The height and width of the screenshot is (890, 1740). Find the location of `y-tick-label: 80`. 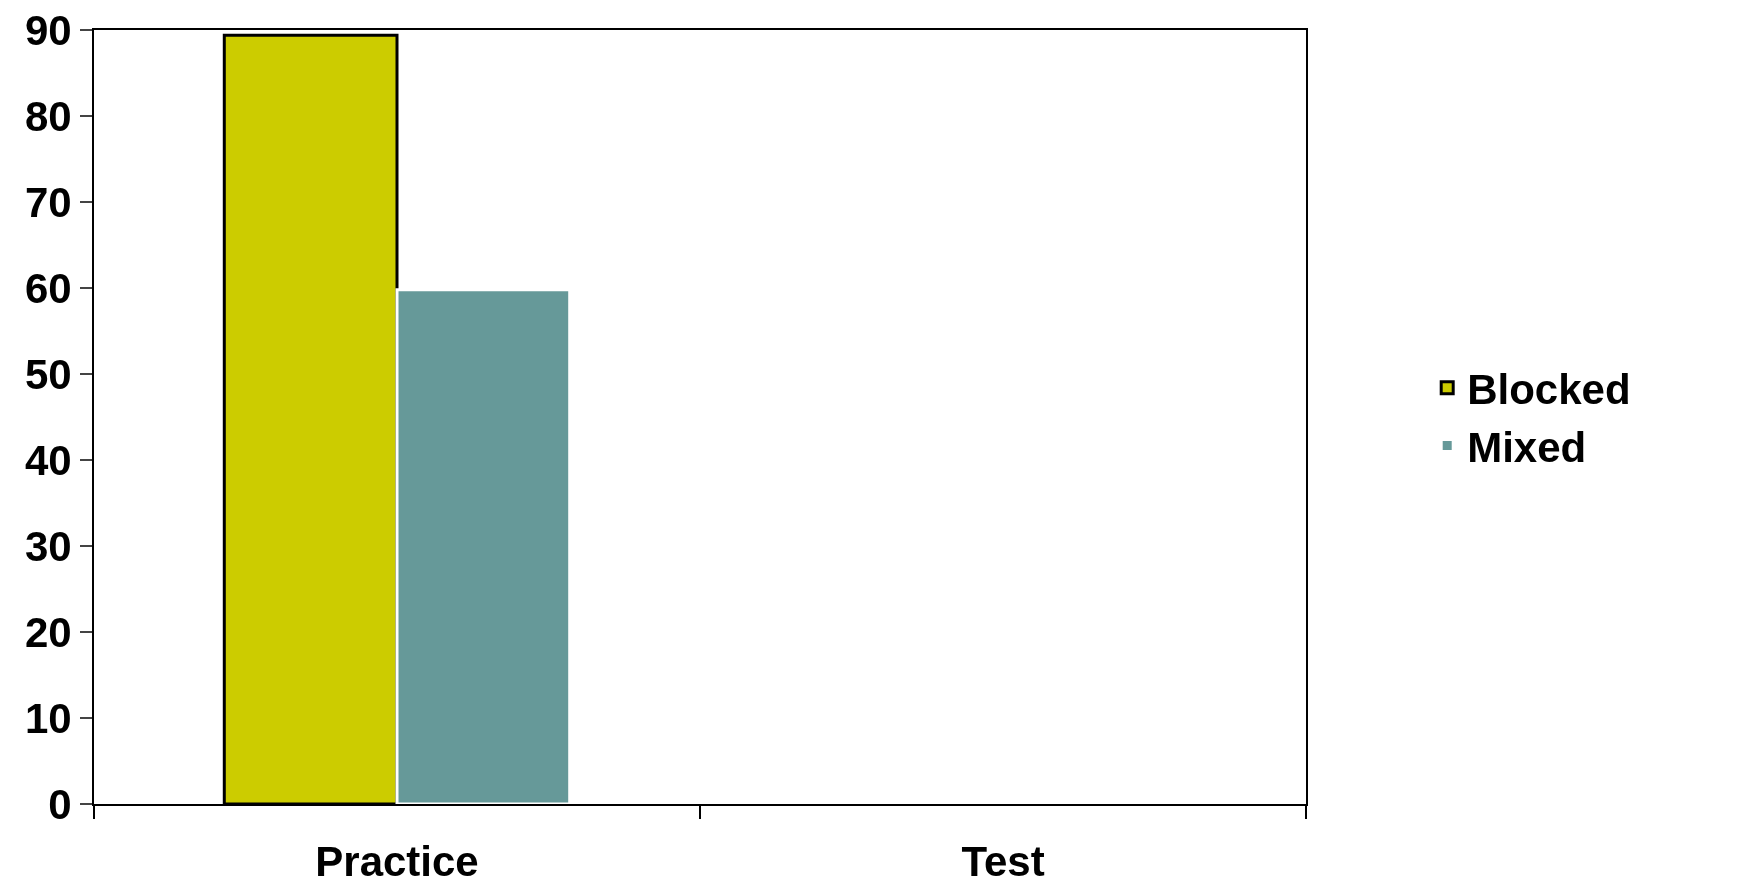

y-tick-label: 80 is located at coordinates (48, 116).